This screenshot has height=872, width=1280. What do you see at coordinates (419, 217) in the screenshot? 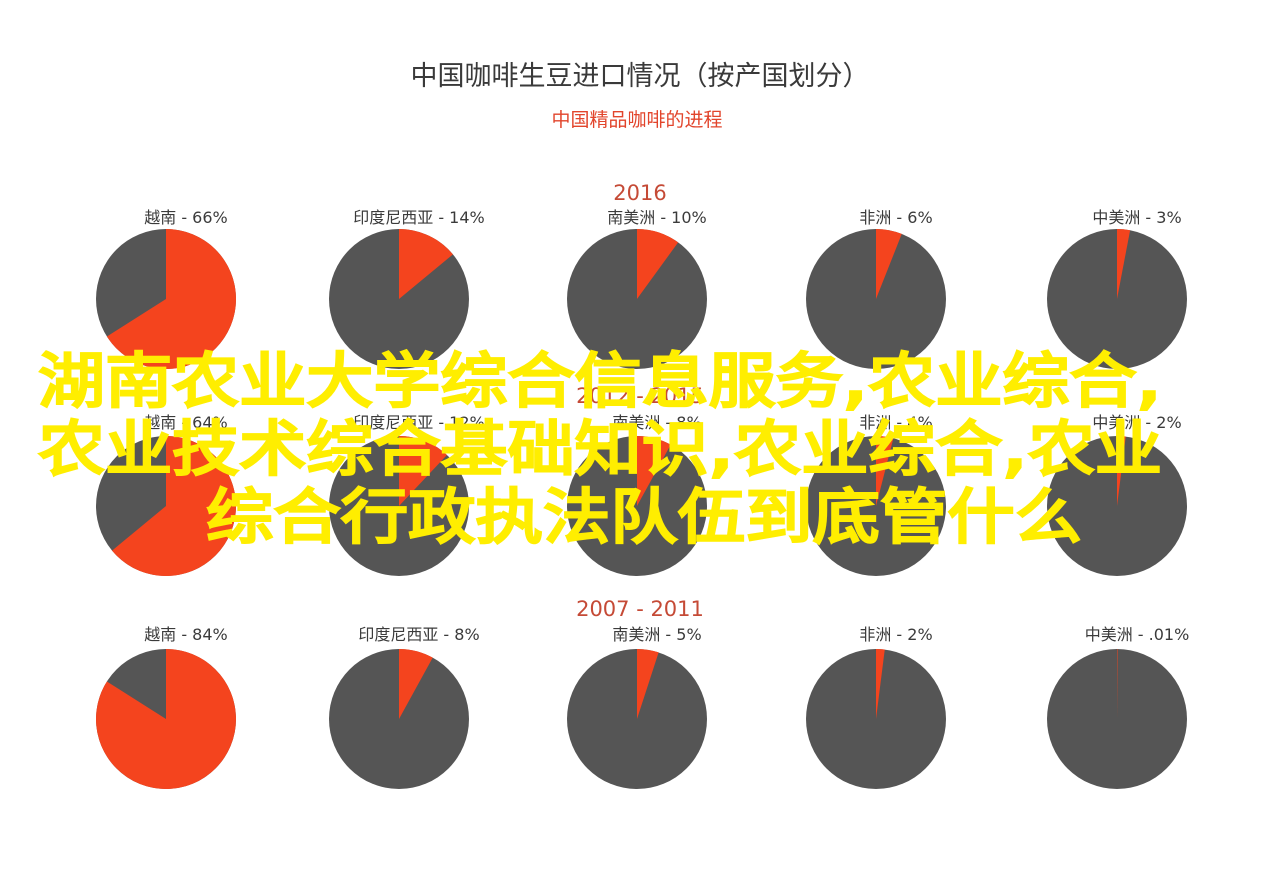
I see `pie-label: 印度尼西亚 - 14%` at bounding box center [419, 217].